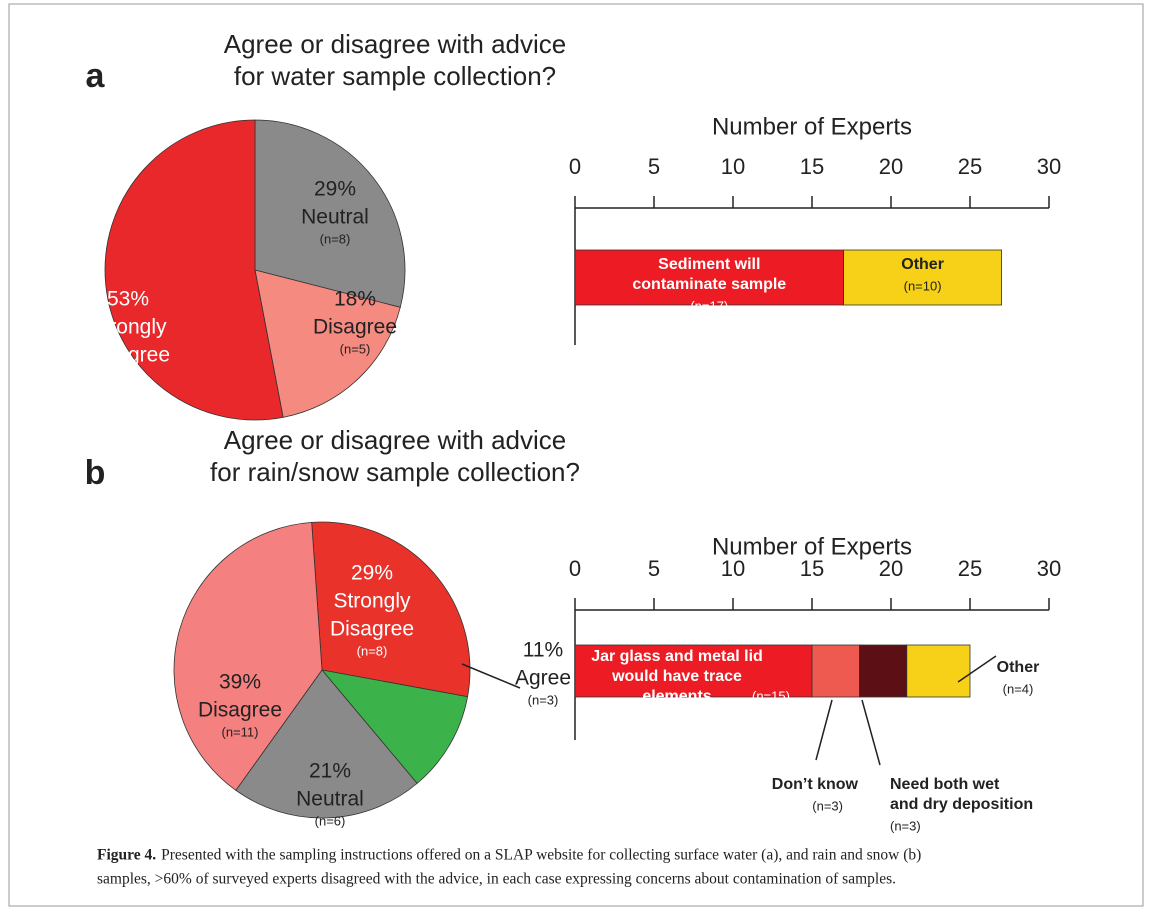 This screenshot has height=912, width=1153. What do you see at coordinates (709, 264) in the screenshot?
I see `segment-label: Sediment will` at bounding box center [709, 264].